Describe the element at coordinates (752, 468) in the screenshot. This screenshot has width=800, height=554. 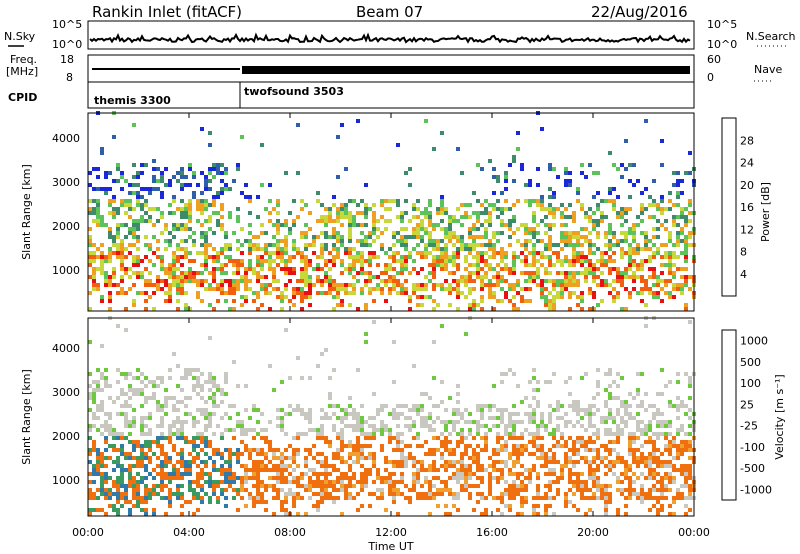
I see `velocity-colorbar-tick: -500` at that location.